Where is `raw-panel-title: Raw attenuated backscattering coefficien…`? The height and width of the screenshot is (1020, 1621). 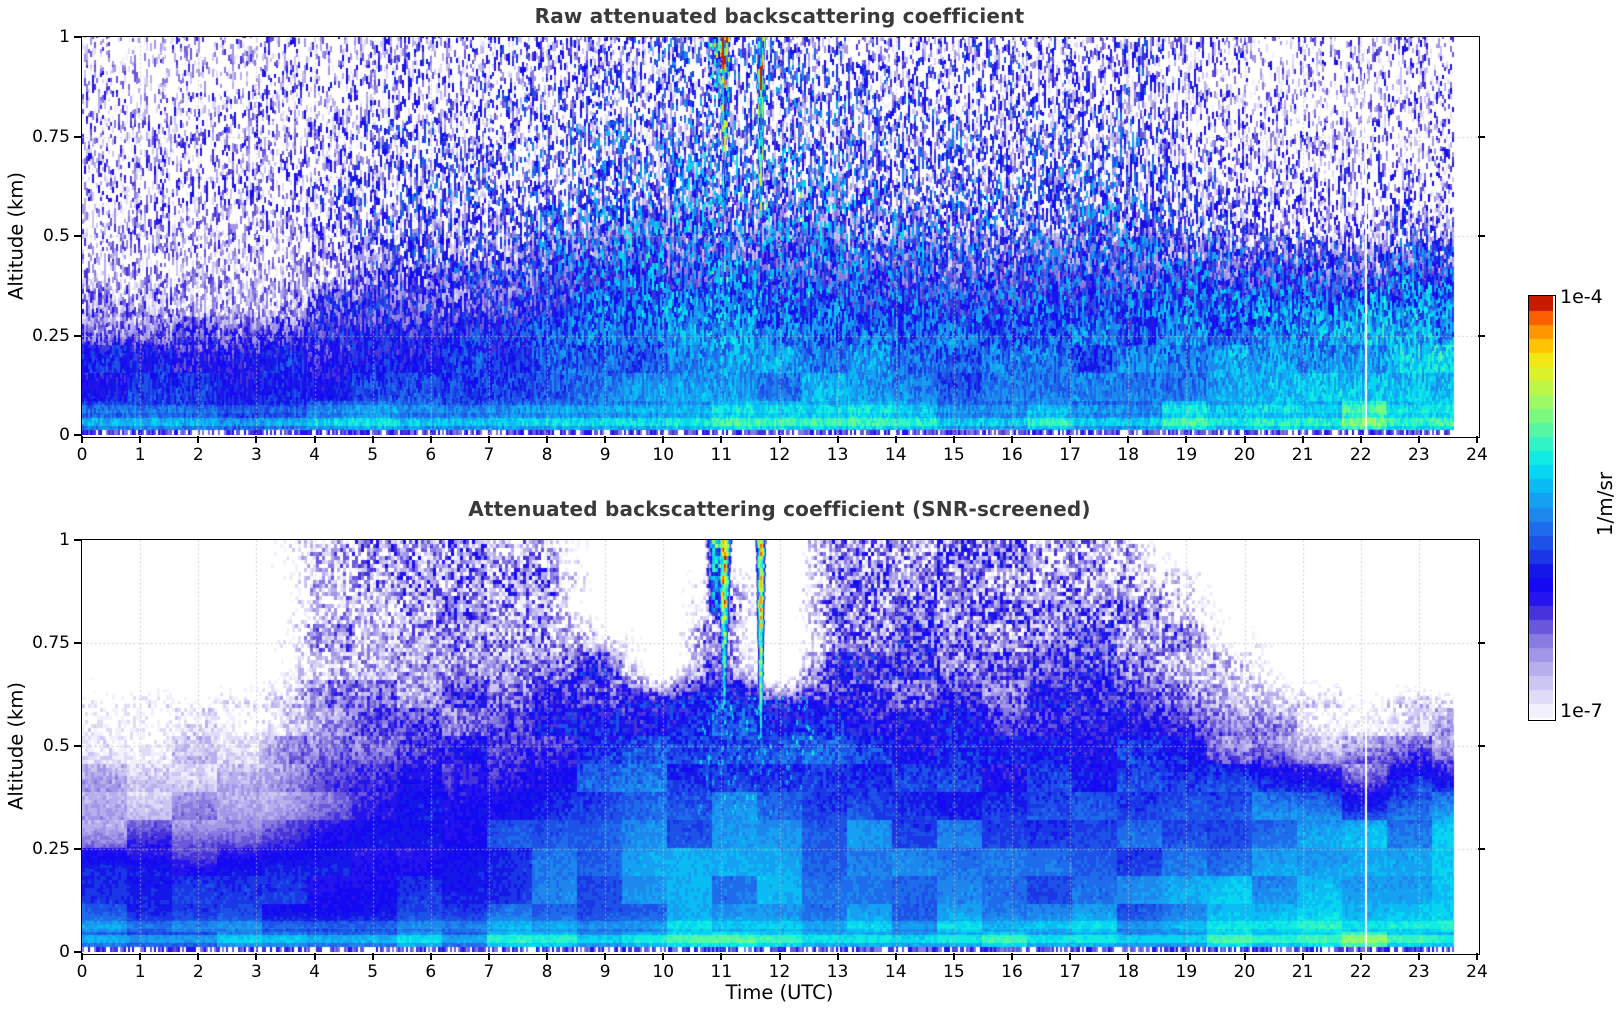 raw-panel-title: Raw attenuated backscattering coefficien… is located at coordinates (779, 16).